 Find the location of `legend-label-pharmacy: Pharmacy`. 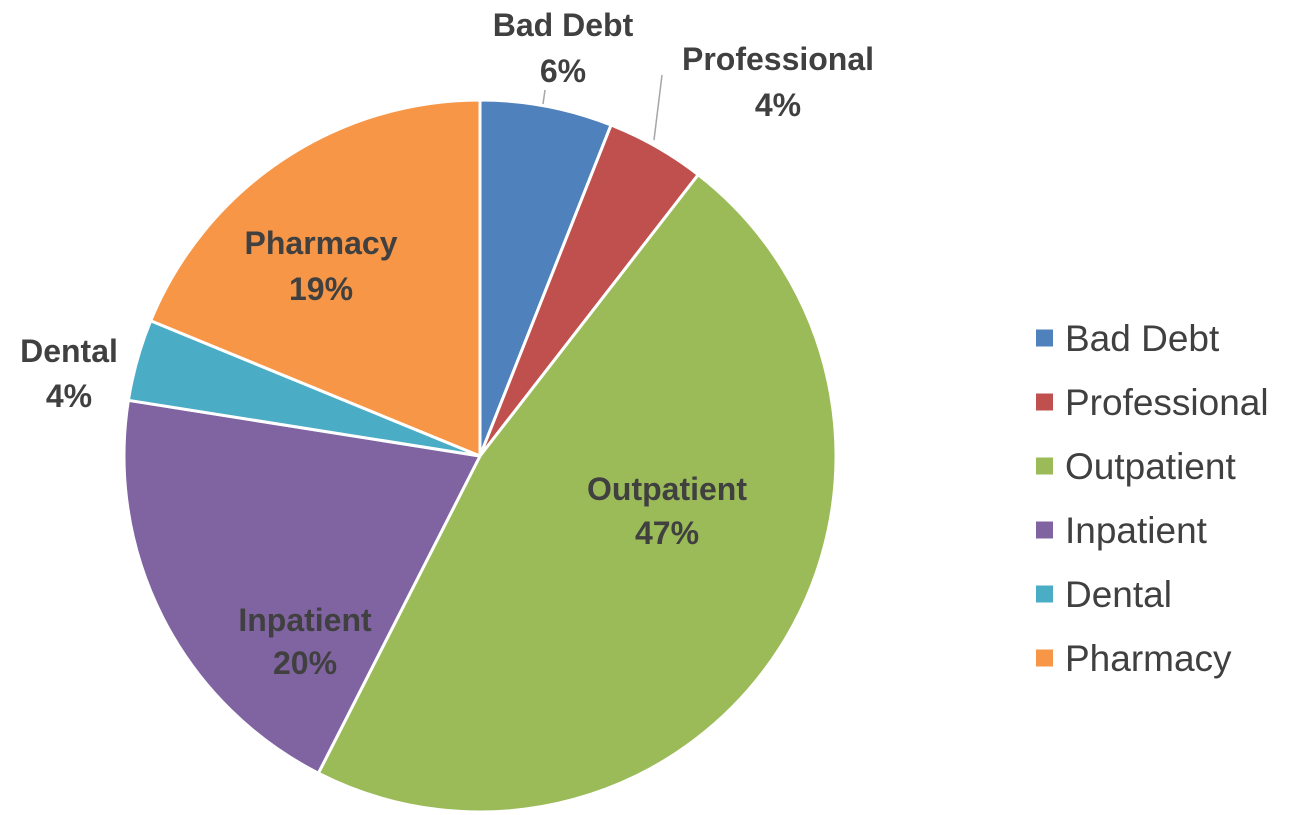

legend-label-pharmacy: Pharmacy is located at coordinates (1148, 658).